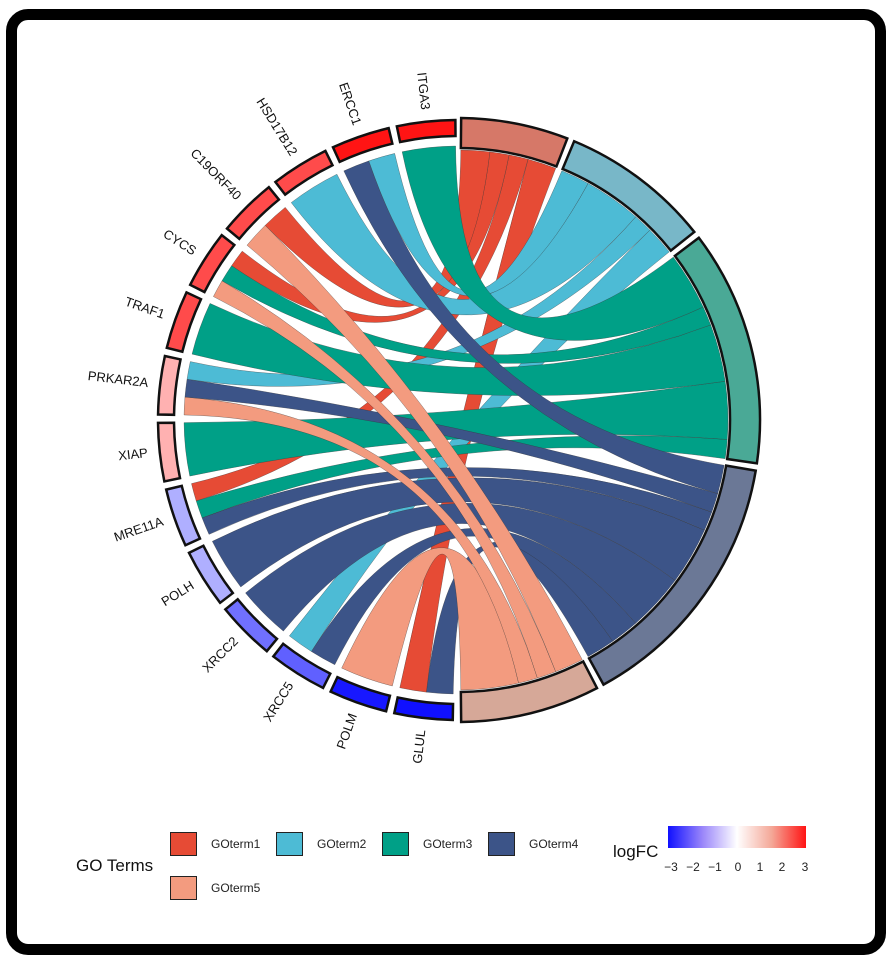 Image resolution: width=888 pixels, height=960 pixels. Describe the element at coordinates (760, 867) in the screenshot. I see `colorbar-tick: 1` at that location.